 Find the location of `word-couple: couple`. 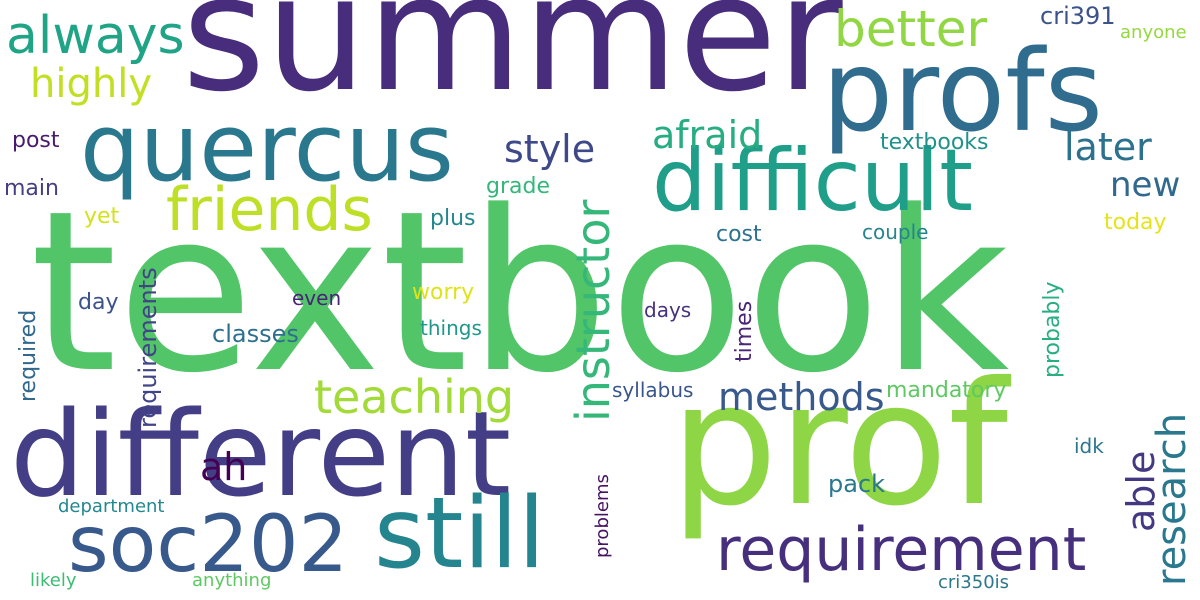

word-couple: couple is located at coordinates (895, 232).